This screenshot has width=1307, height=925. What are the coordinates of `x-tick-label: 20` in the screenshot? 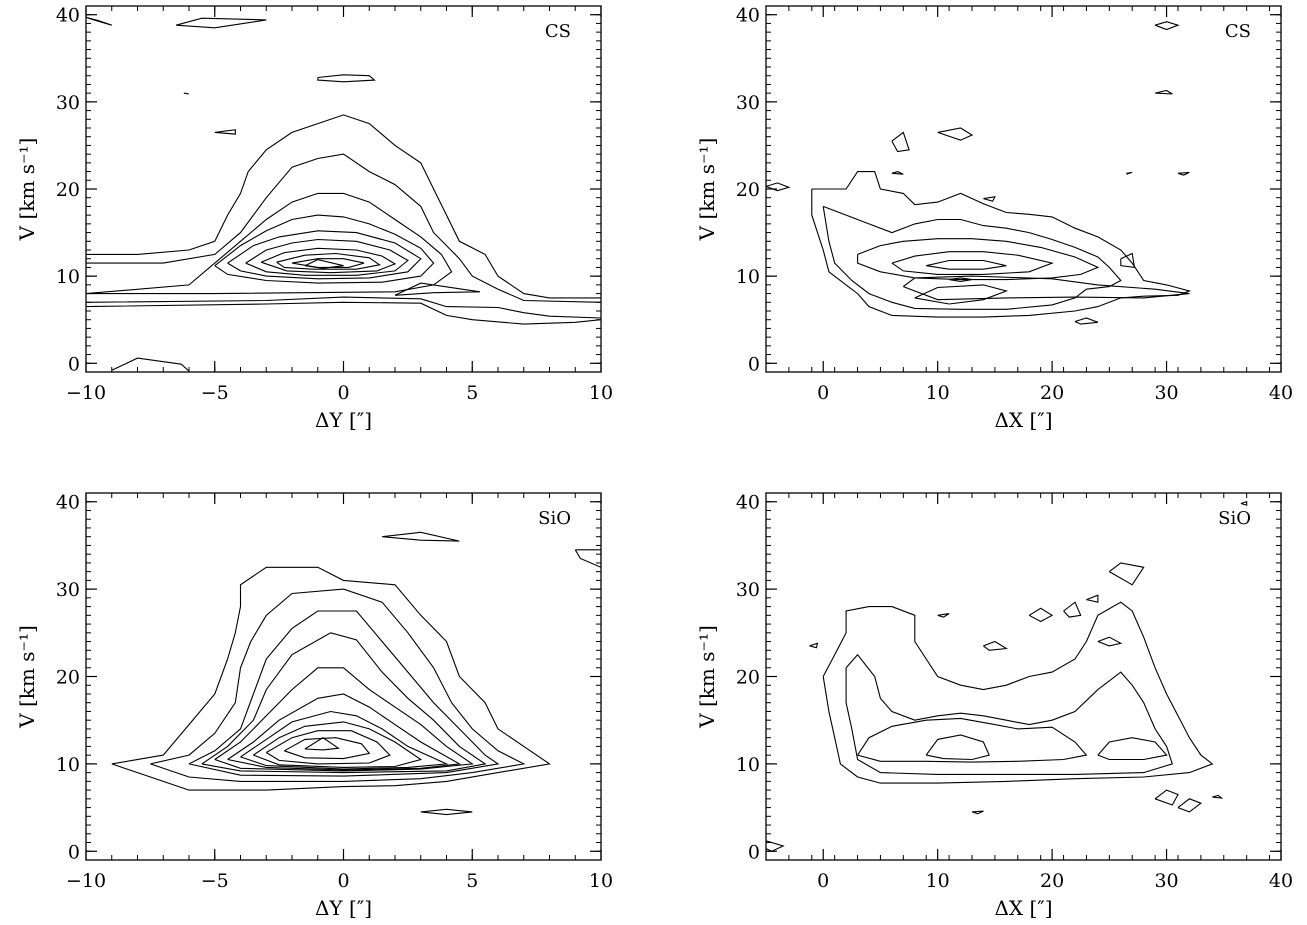 It's located at (1052, 393).